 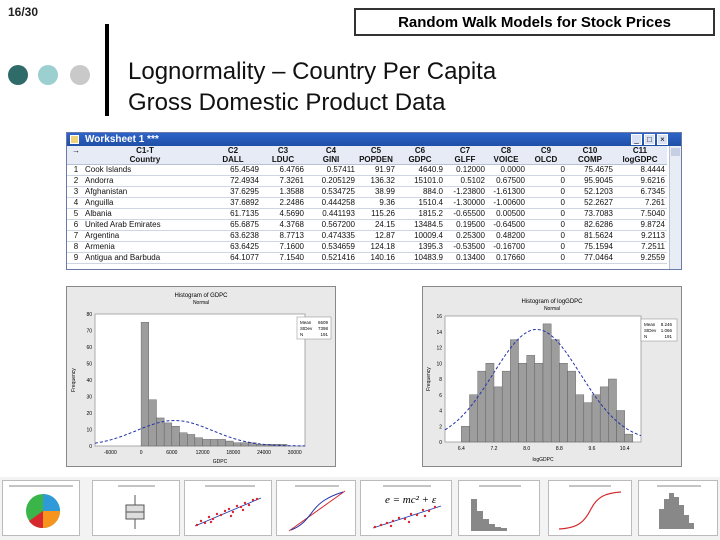 What do you see at coordinates (145, 150) in the screenshot?
I see `column-id-1: C1-T` at bounding box center [145, 150].